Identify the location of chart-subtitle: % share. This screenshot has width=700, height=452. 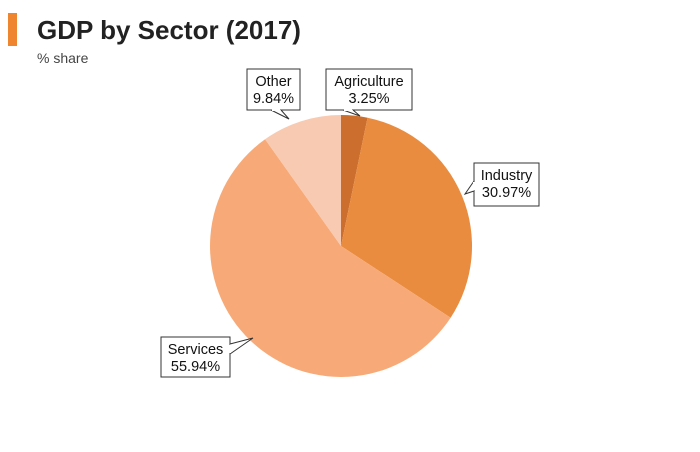
(63, 58).